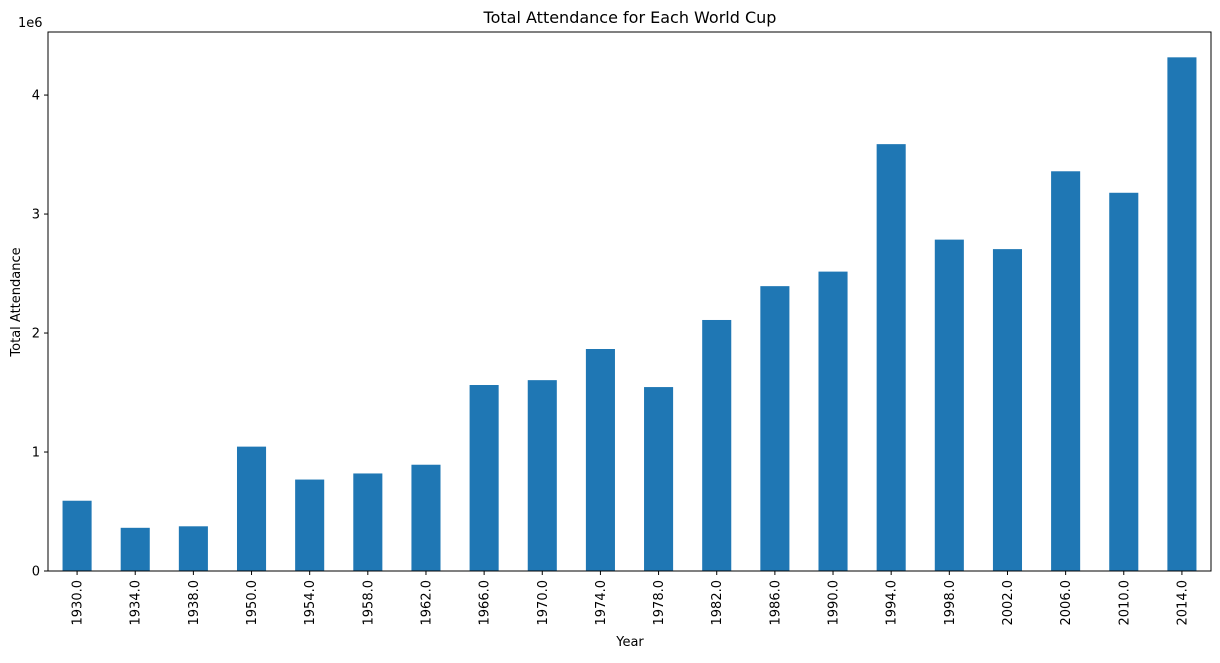 The width and height of the screenshot is (1220, 663). What do you see at coordinates (1182, 314) in the screenshot?
I see `bar-2014` at bounding box center [1182, 314].